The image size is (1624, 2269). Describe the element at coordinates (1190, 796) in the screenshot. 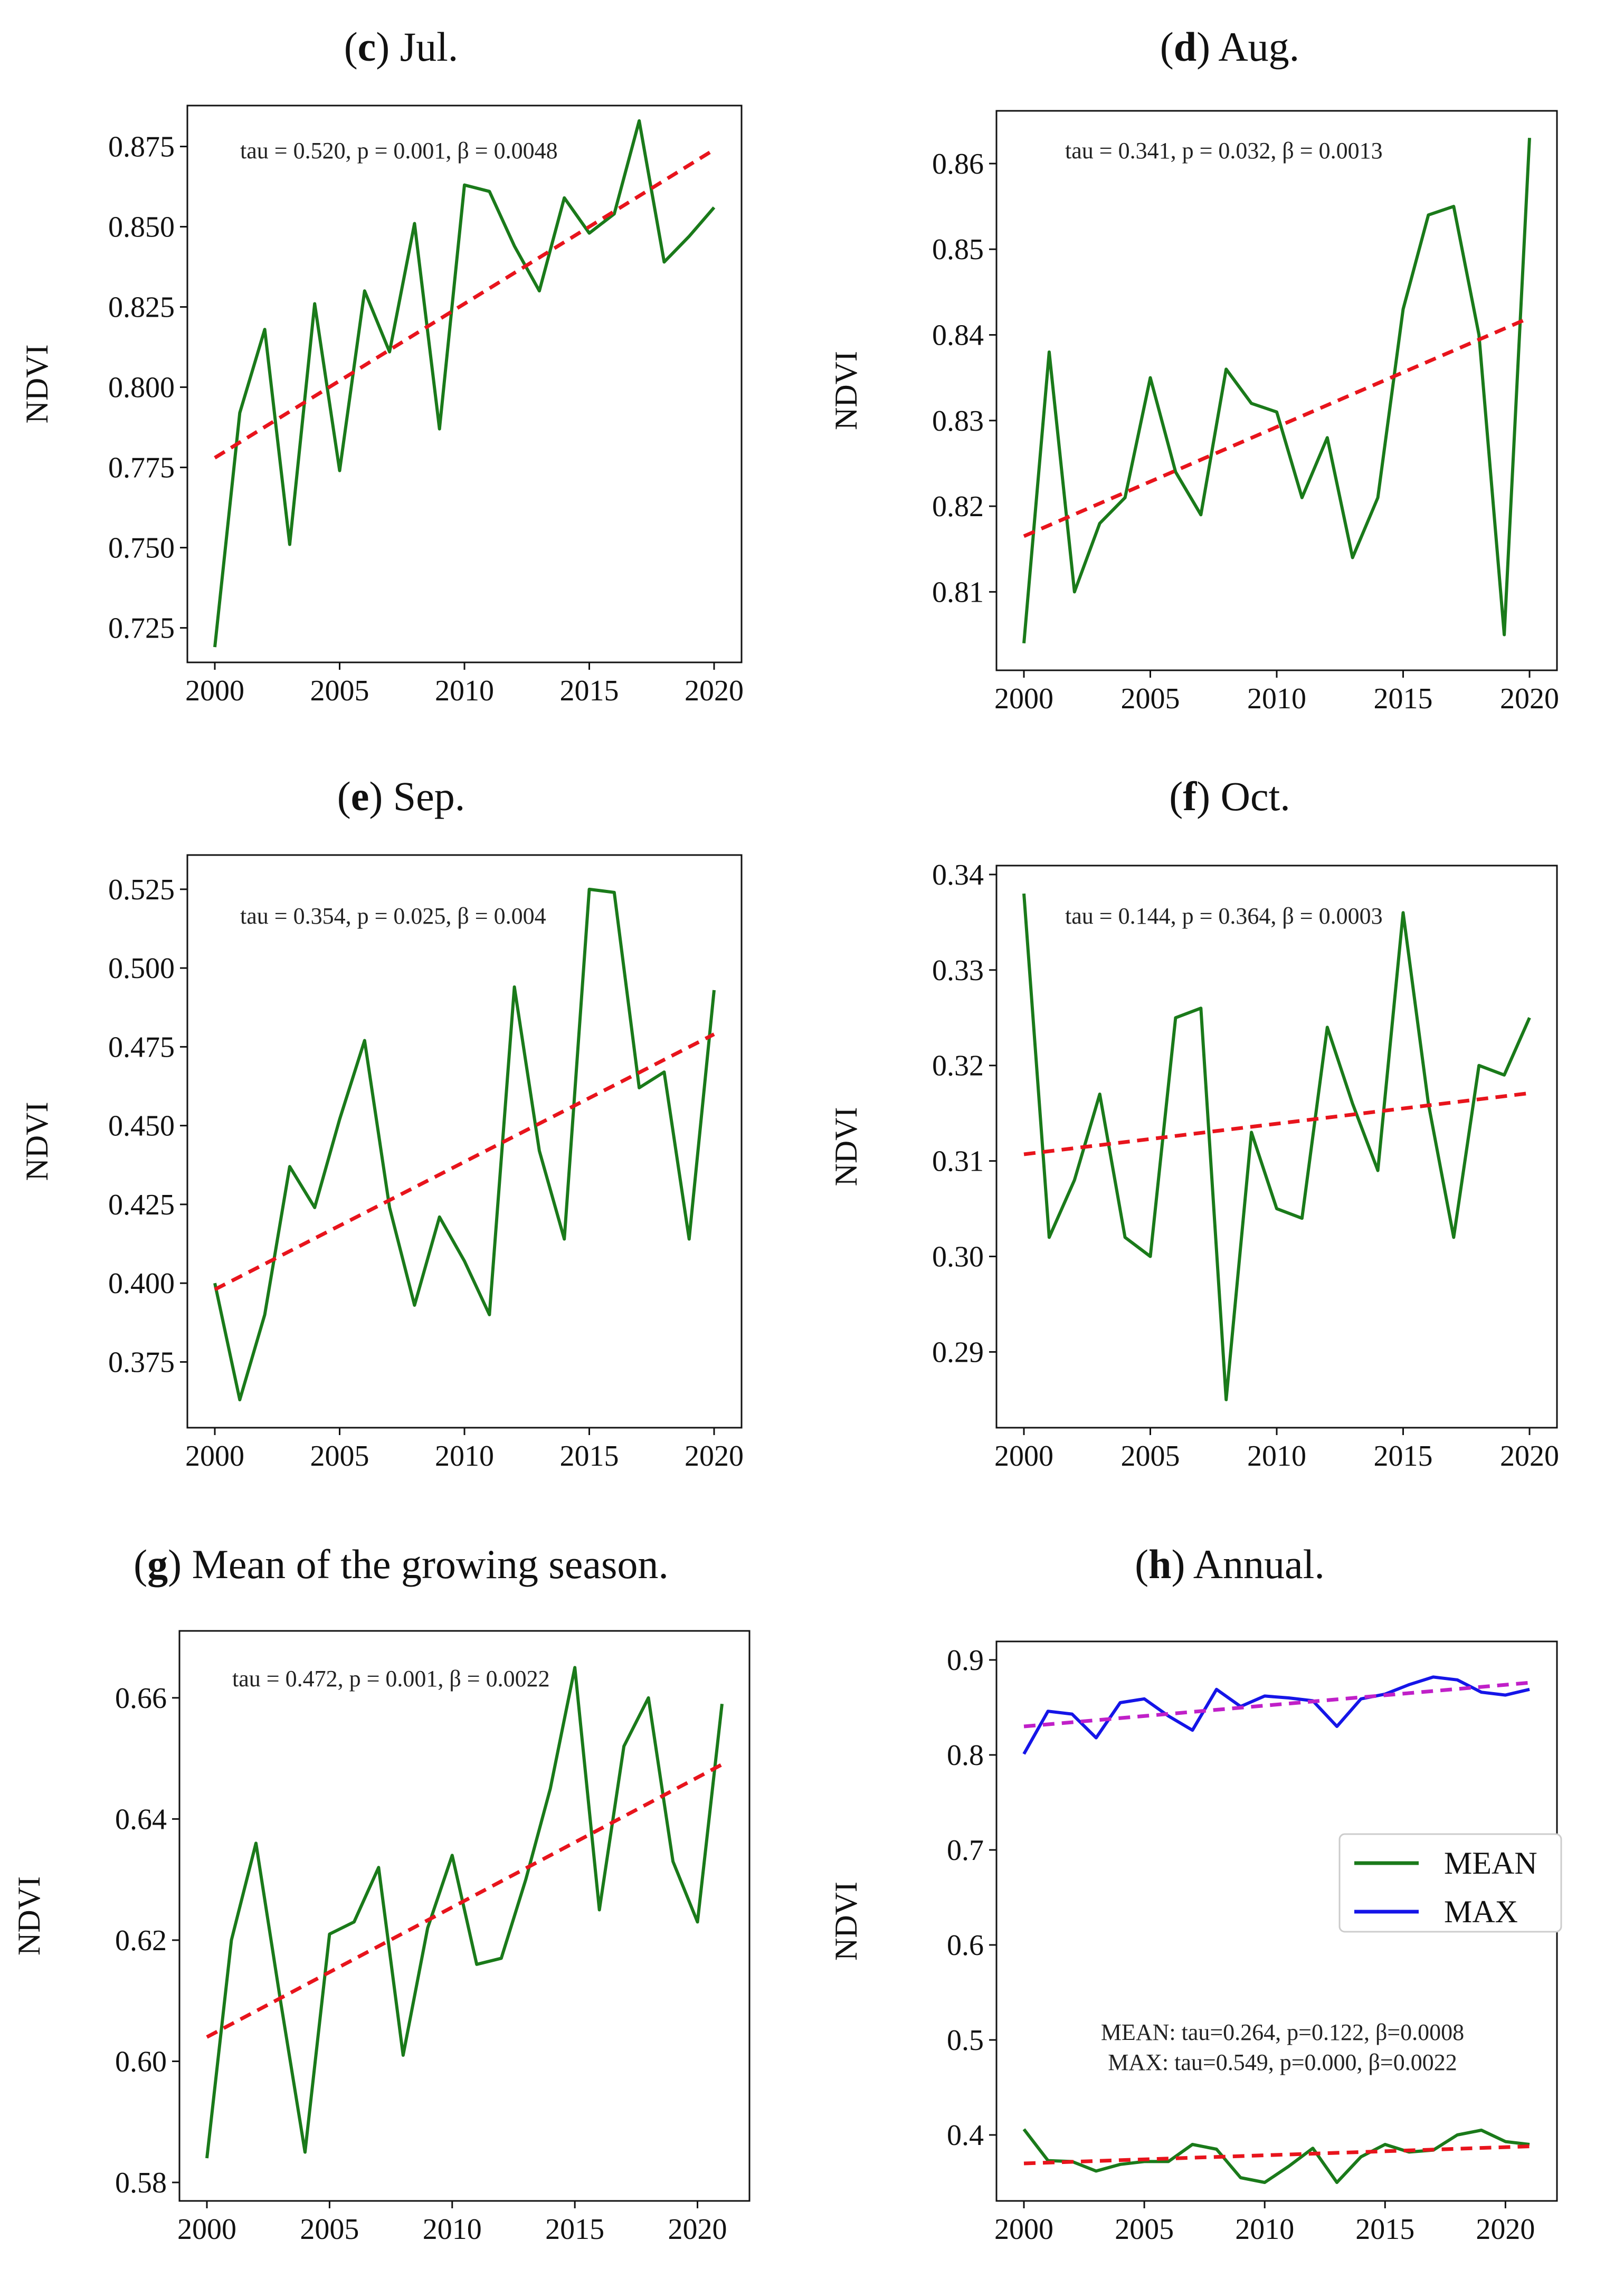

I see `panel-letter: f` at that location.